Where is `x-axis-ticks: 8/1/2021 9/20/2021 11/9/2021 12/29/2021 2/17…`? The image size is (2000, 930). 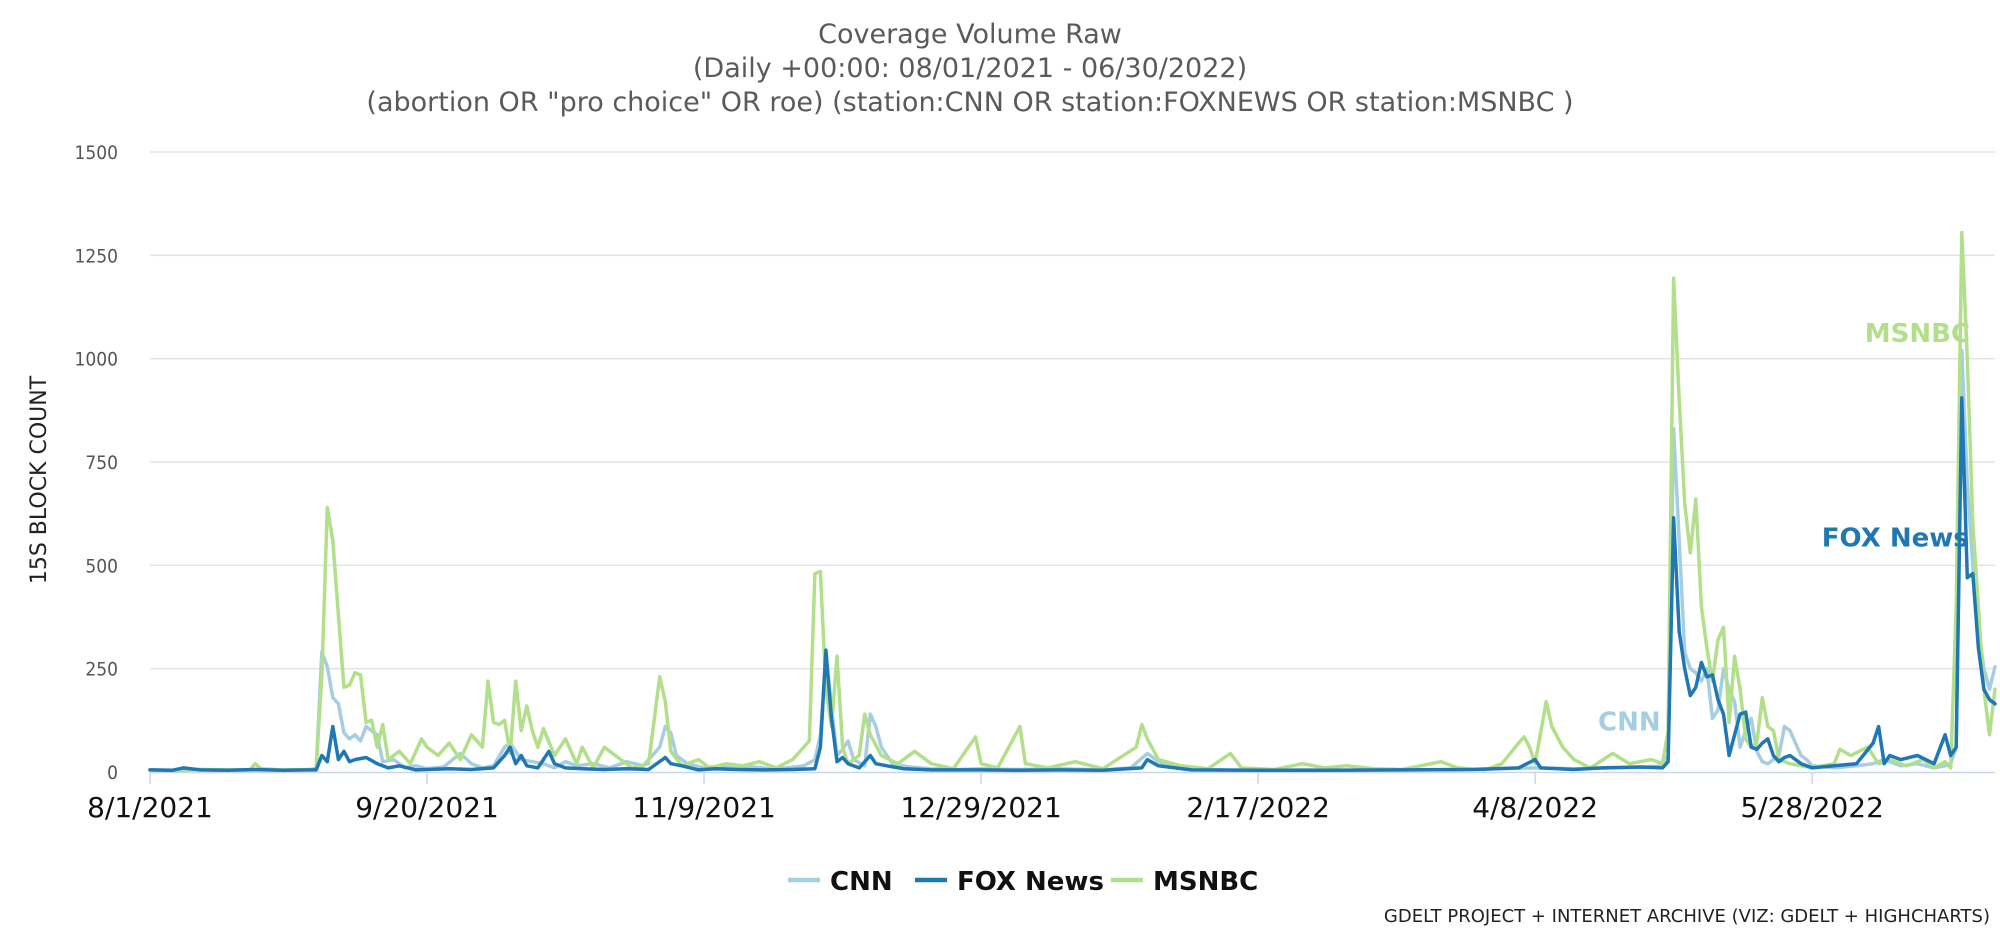
x-axis-ticks: 8/1/2021 9/20/2021 11/9/2021 12/29/2021 2/17… is located at coordinates (985, 798).